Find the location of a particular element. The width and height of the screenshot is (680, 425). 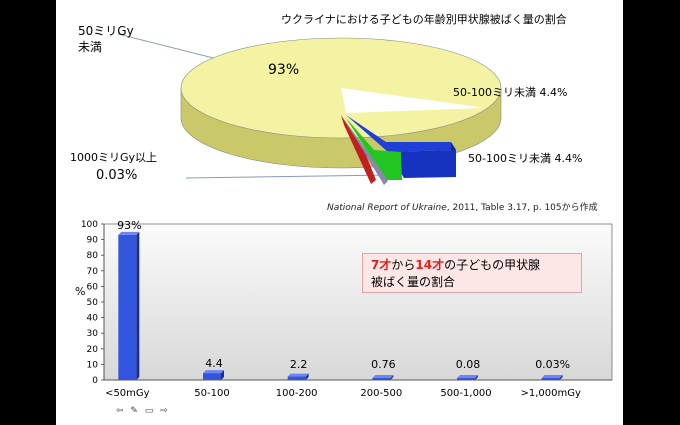

y-tick-label: 60 is located at coordinates (93, 287).